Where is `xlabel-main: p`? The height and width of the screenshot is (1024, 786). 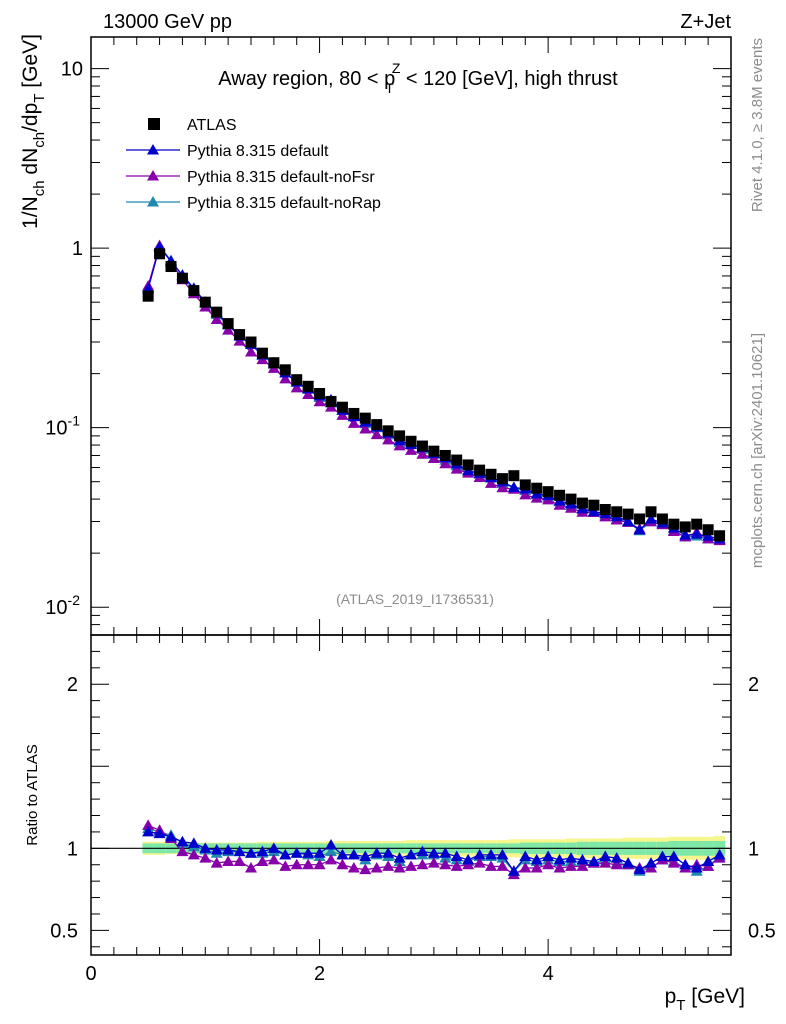 xlabel-main: p is located at coordinates (671, 996).